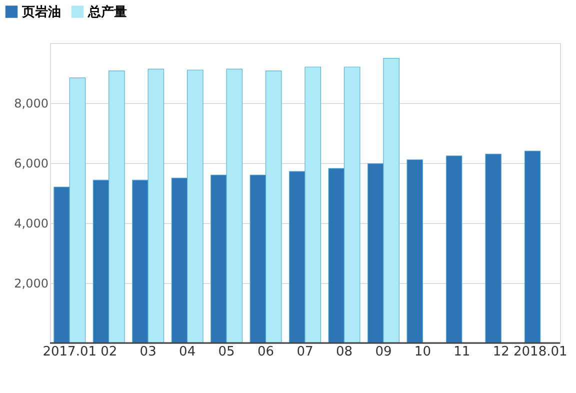 Image resolution: width=576 pixels, height=393 pixels. Describe the element at coordinates (107, 12) in the screenshot. I see `legend-label: 总产量` at that location.